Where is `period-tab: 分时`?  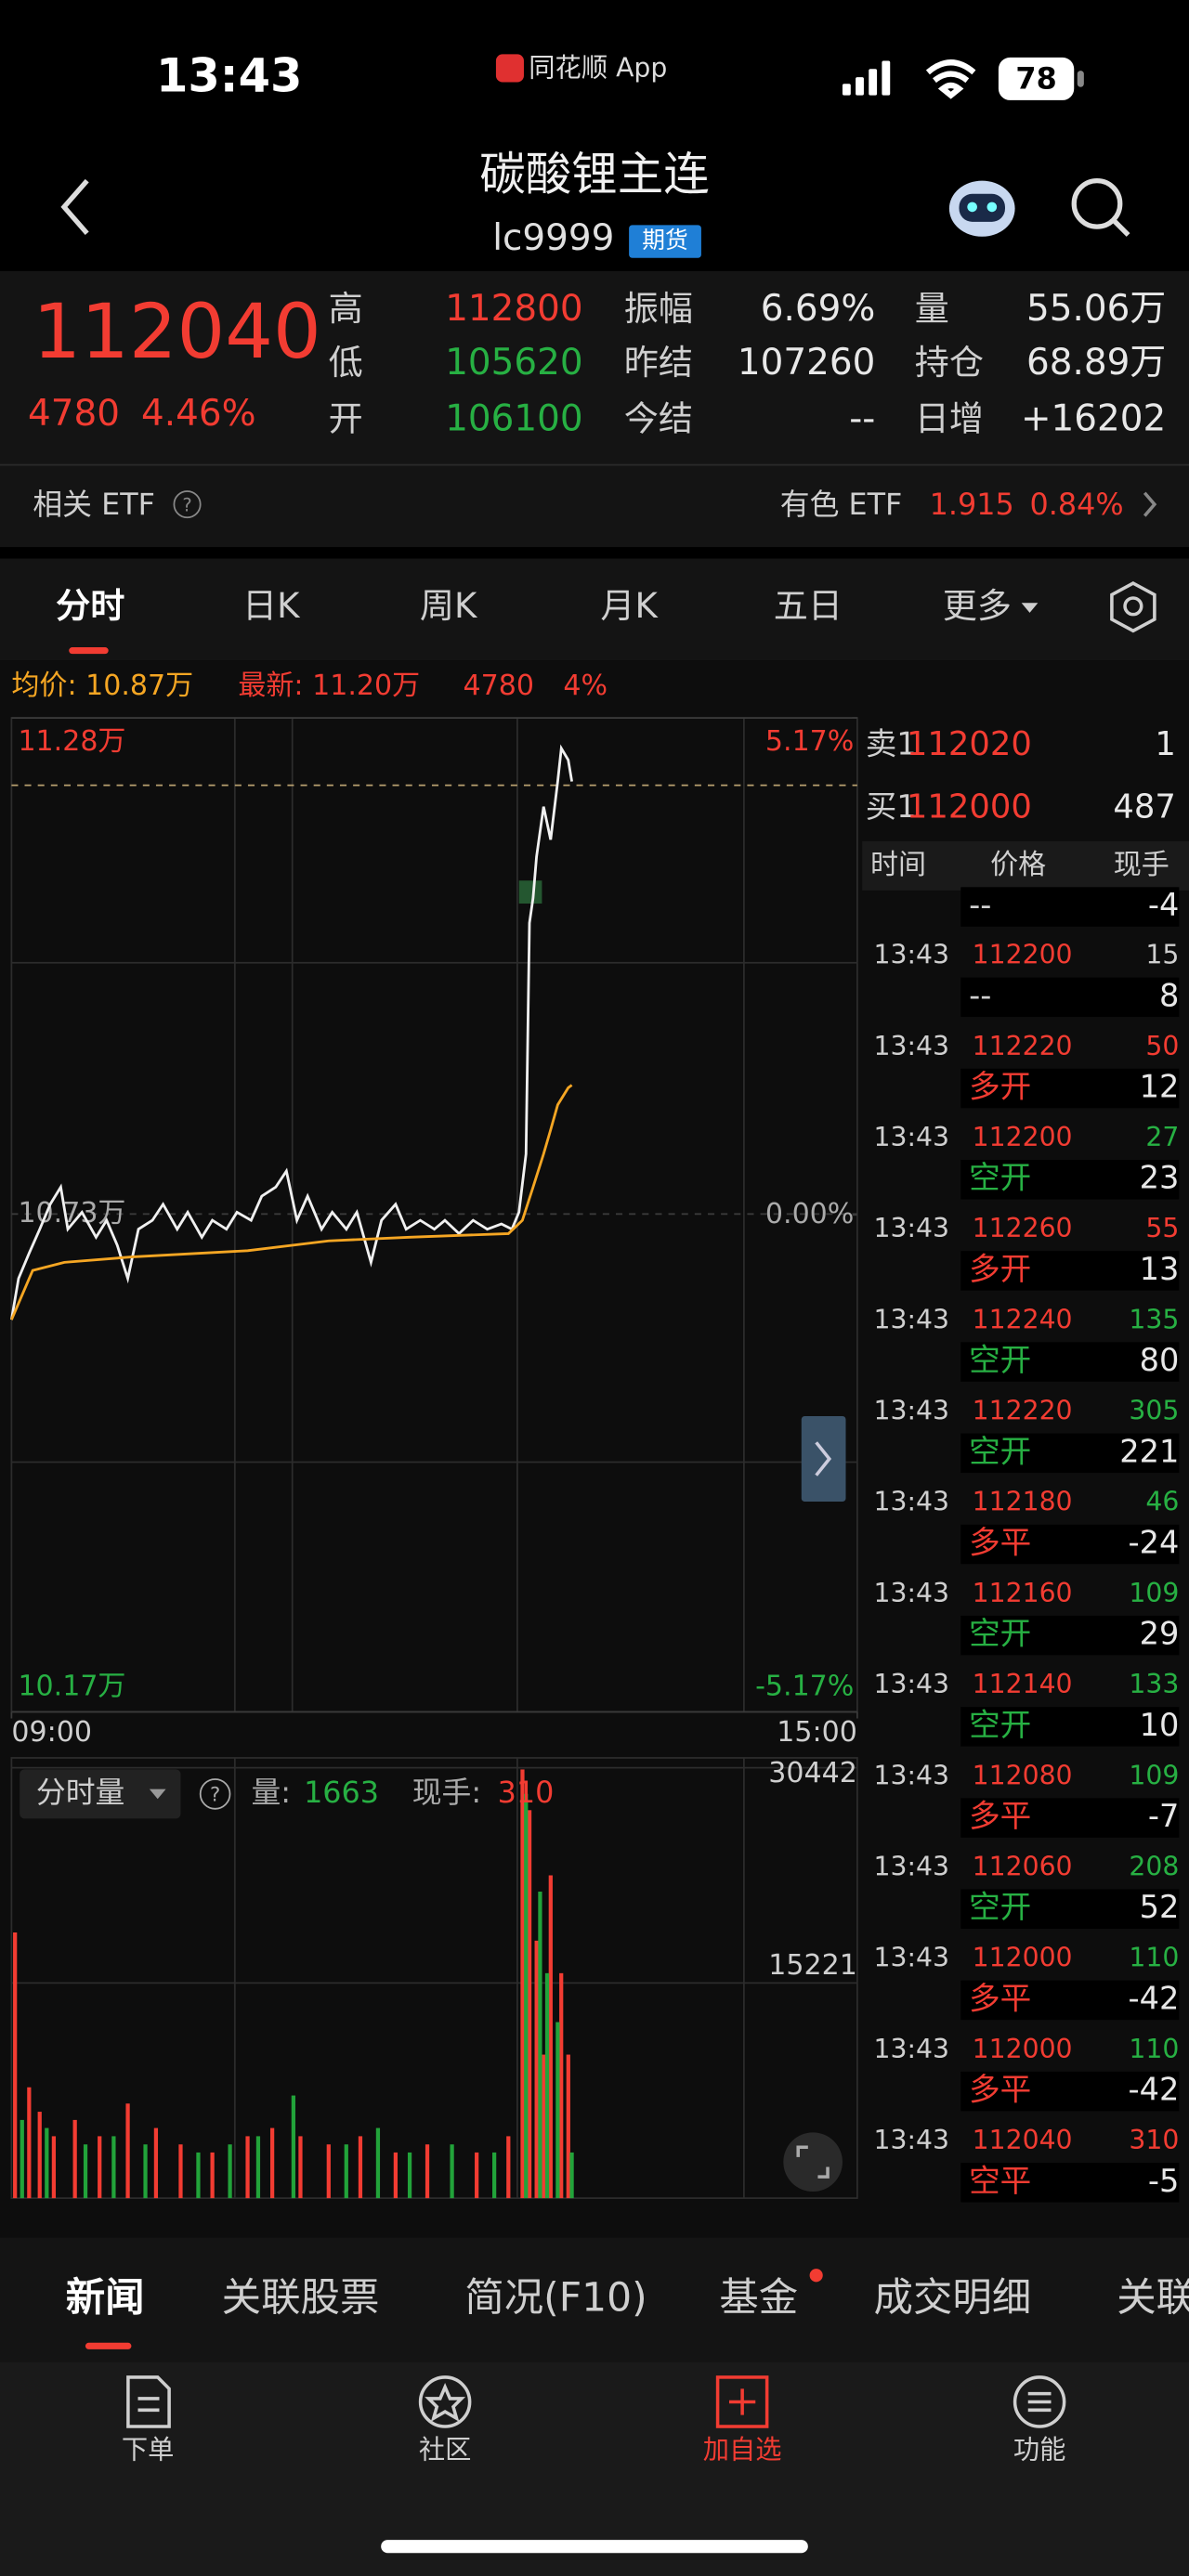 period-tab: 分时 is located at coordinates (90, 606).